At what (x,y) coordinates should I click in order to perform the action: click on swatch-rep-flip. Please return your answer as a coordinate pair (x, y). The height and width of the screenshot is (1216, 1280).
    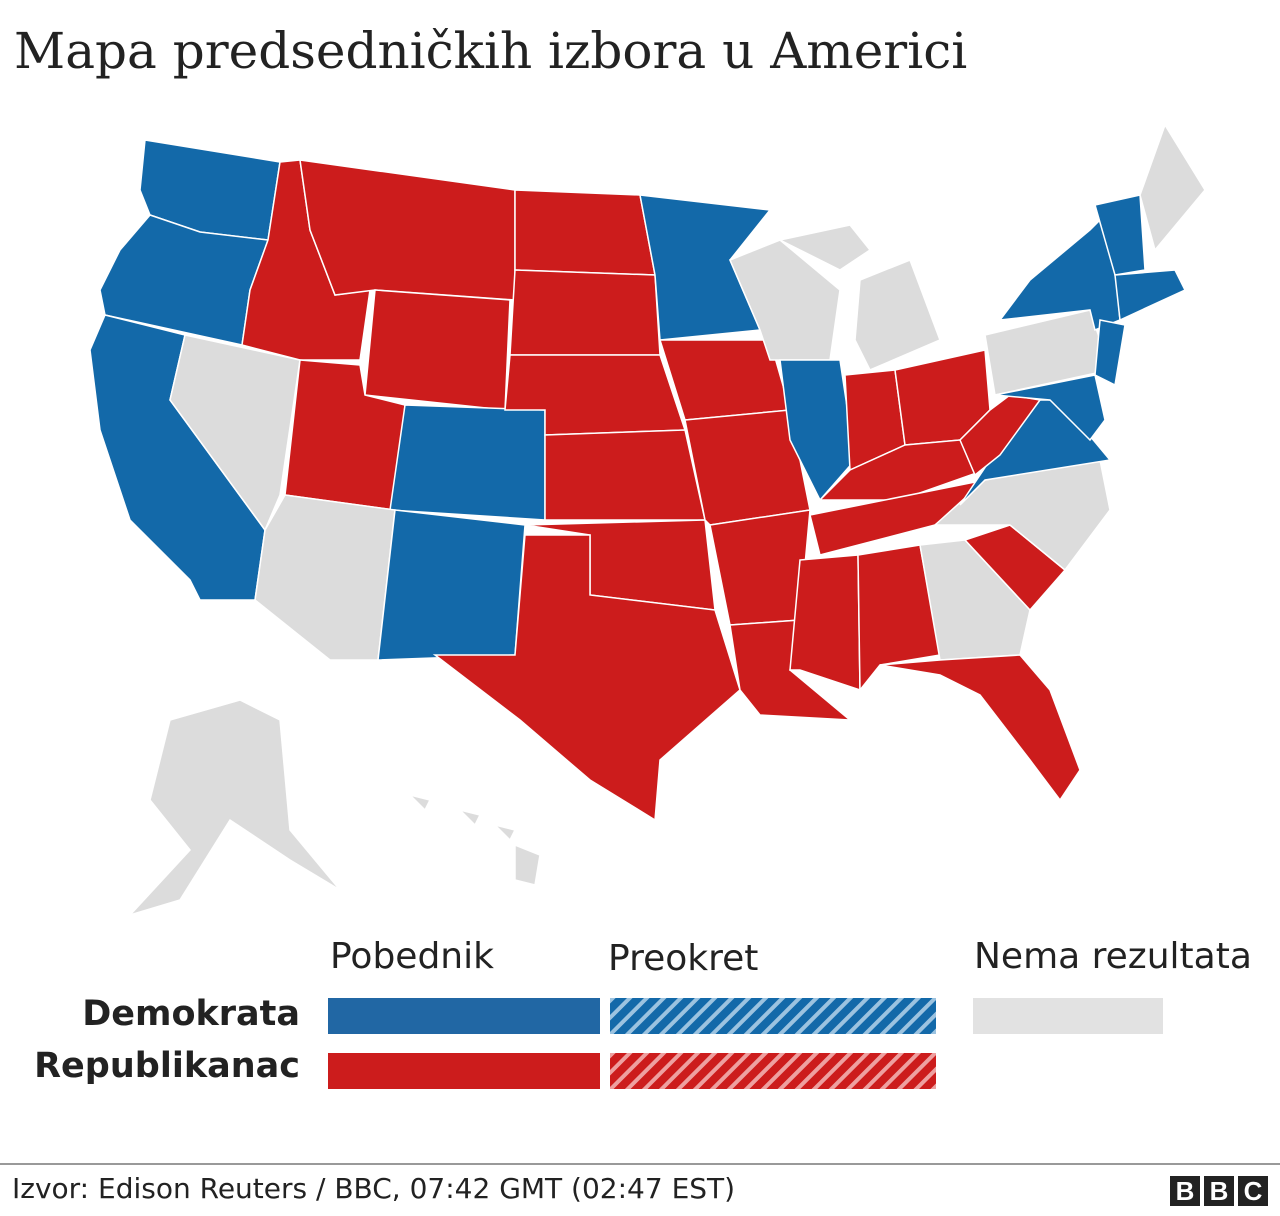
    Looking at the image, I should click on (773, 1071).